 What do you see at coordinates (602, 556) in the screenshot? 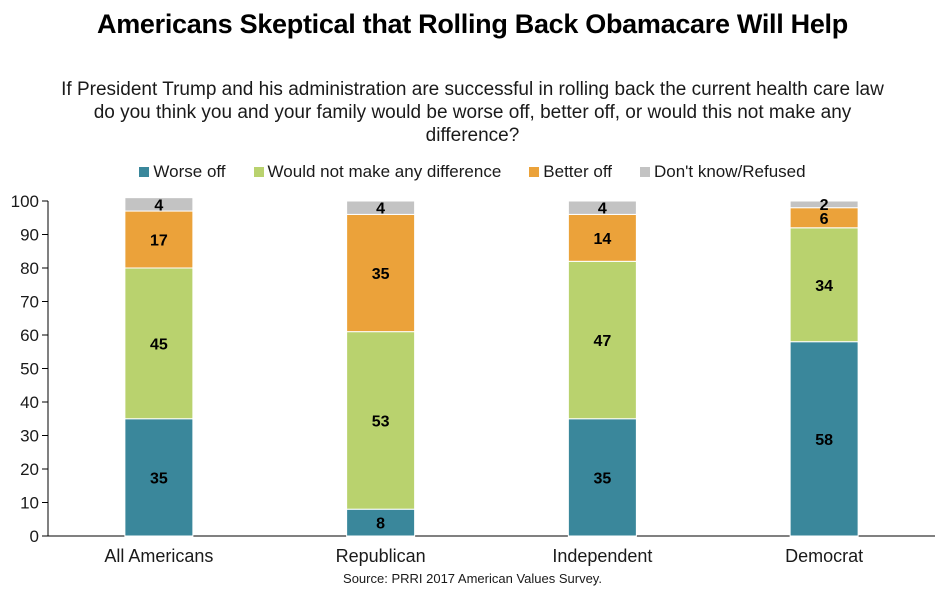
I see `x-tick-label: Independent` at bounding box center [602, 556].